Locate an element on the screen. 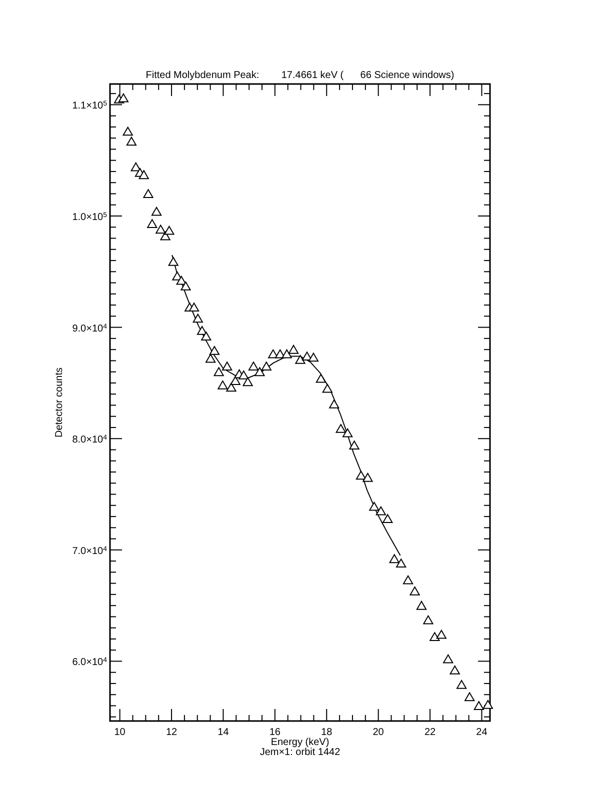  x-tick-label: 14 is located at coordinates (224, 732).